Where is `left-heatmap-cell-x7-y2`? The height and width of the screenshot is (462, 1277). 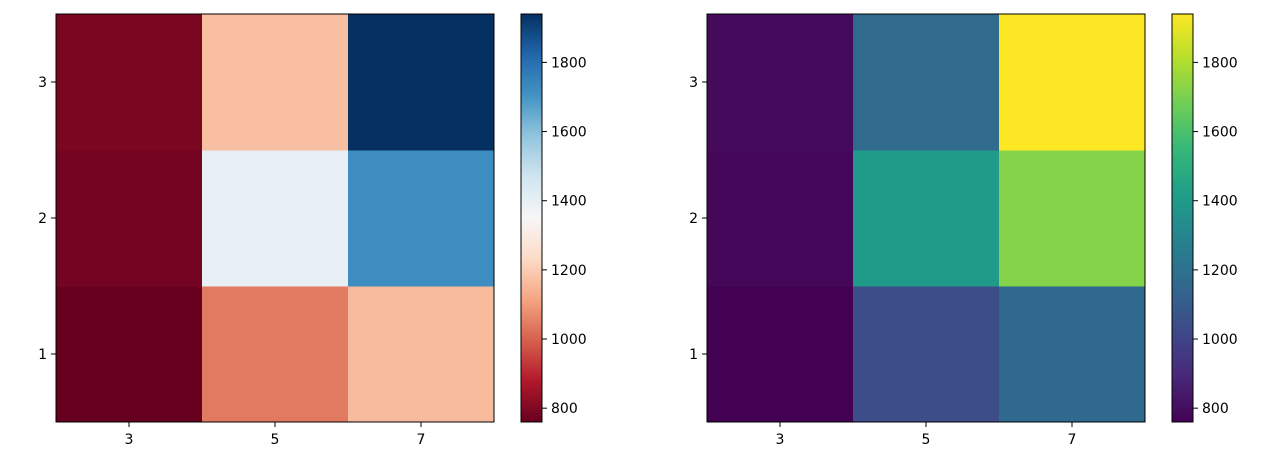
left-heatmap-cell-x7-y2 is located at coordinates (421, 218).